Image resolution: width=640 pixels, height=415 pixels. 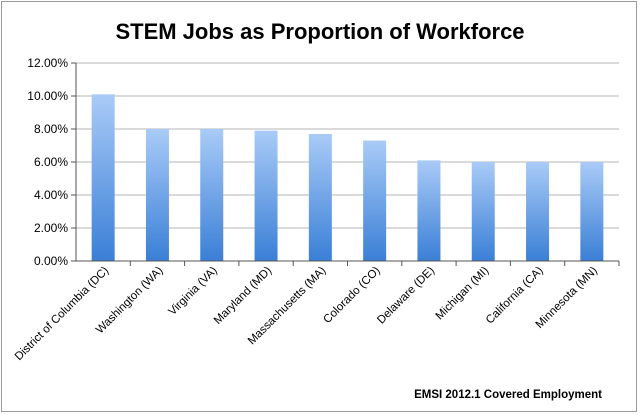 I want to click on x-tick-label: District of Columbia (DC), so click(x=62, y=314).